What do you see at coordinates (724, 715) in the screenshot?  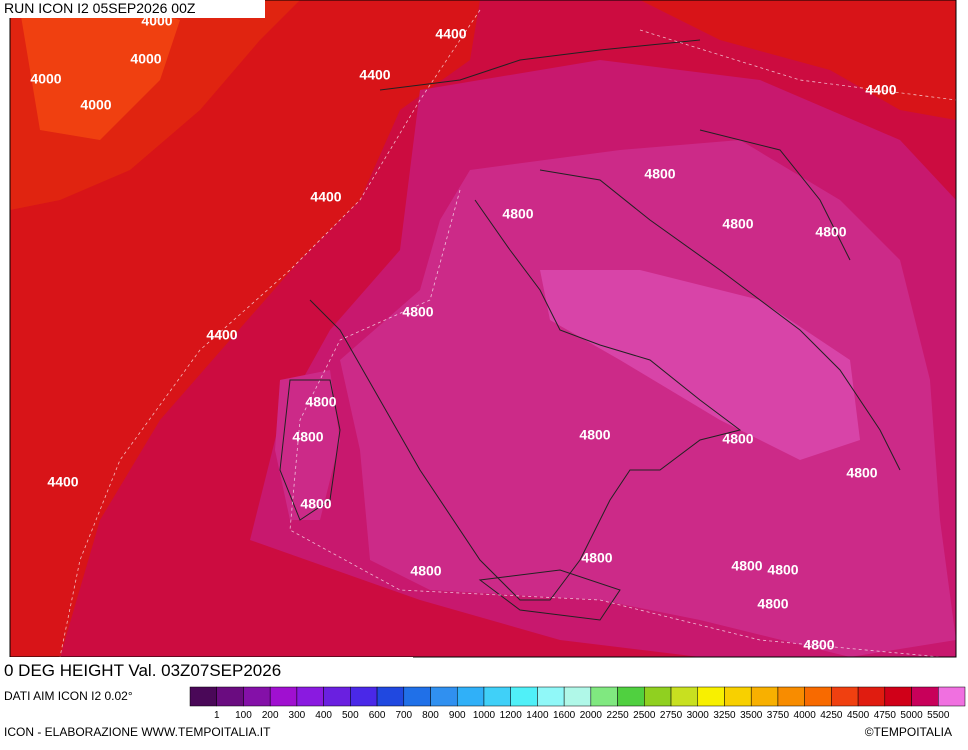 I see `legend-label: 3250` at bounding box center [724, 715].